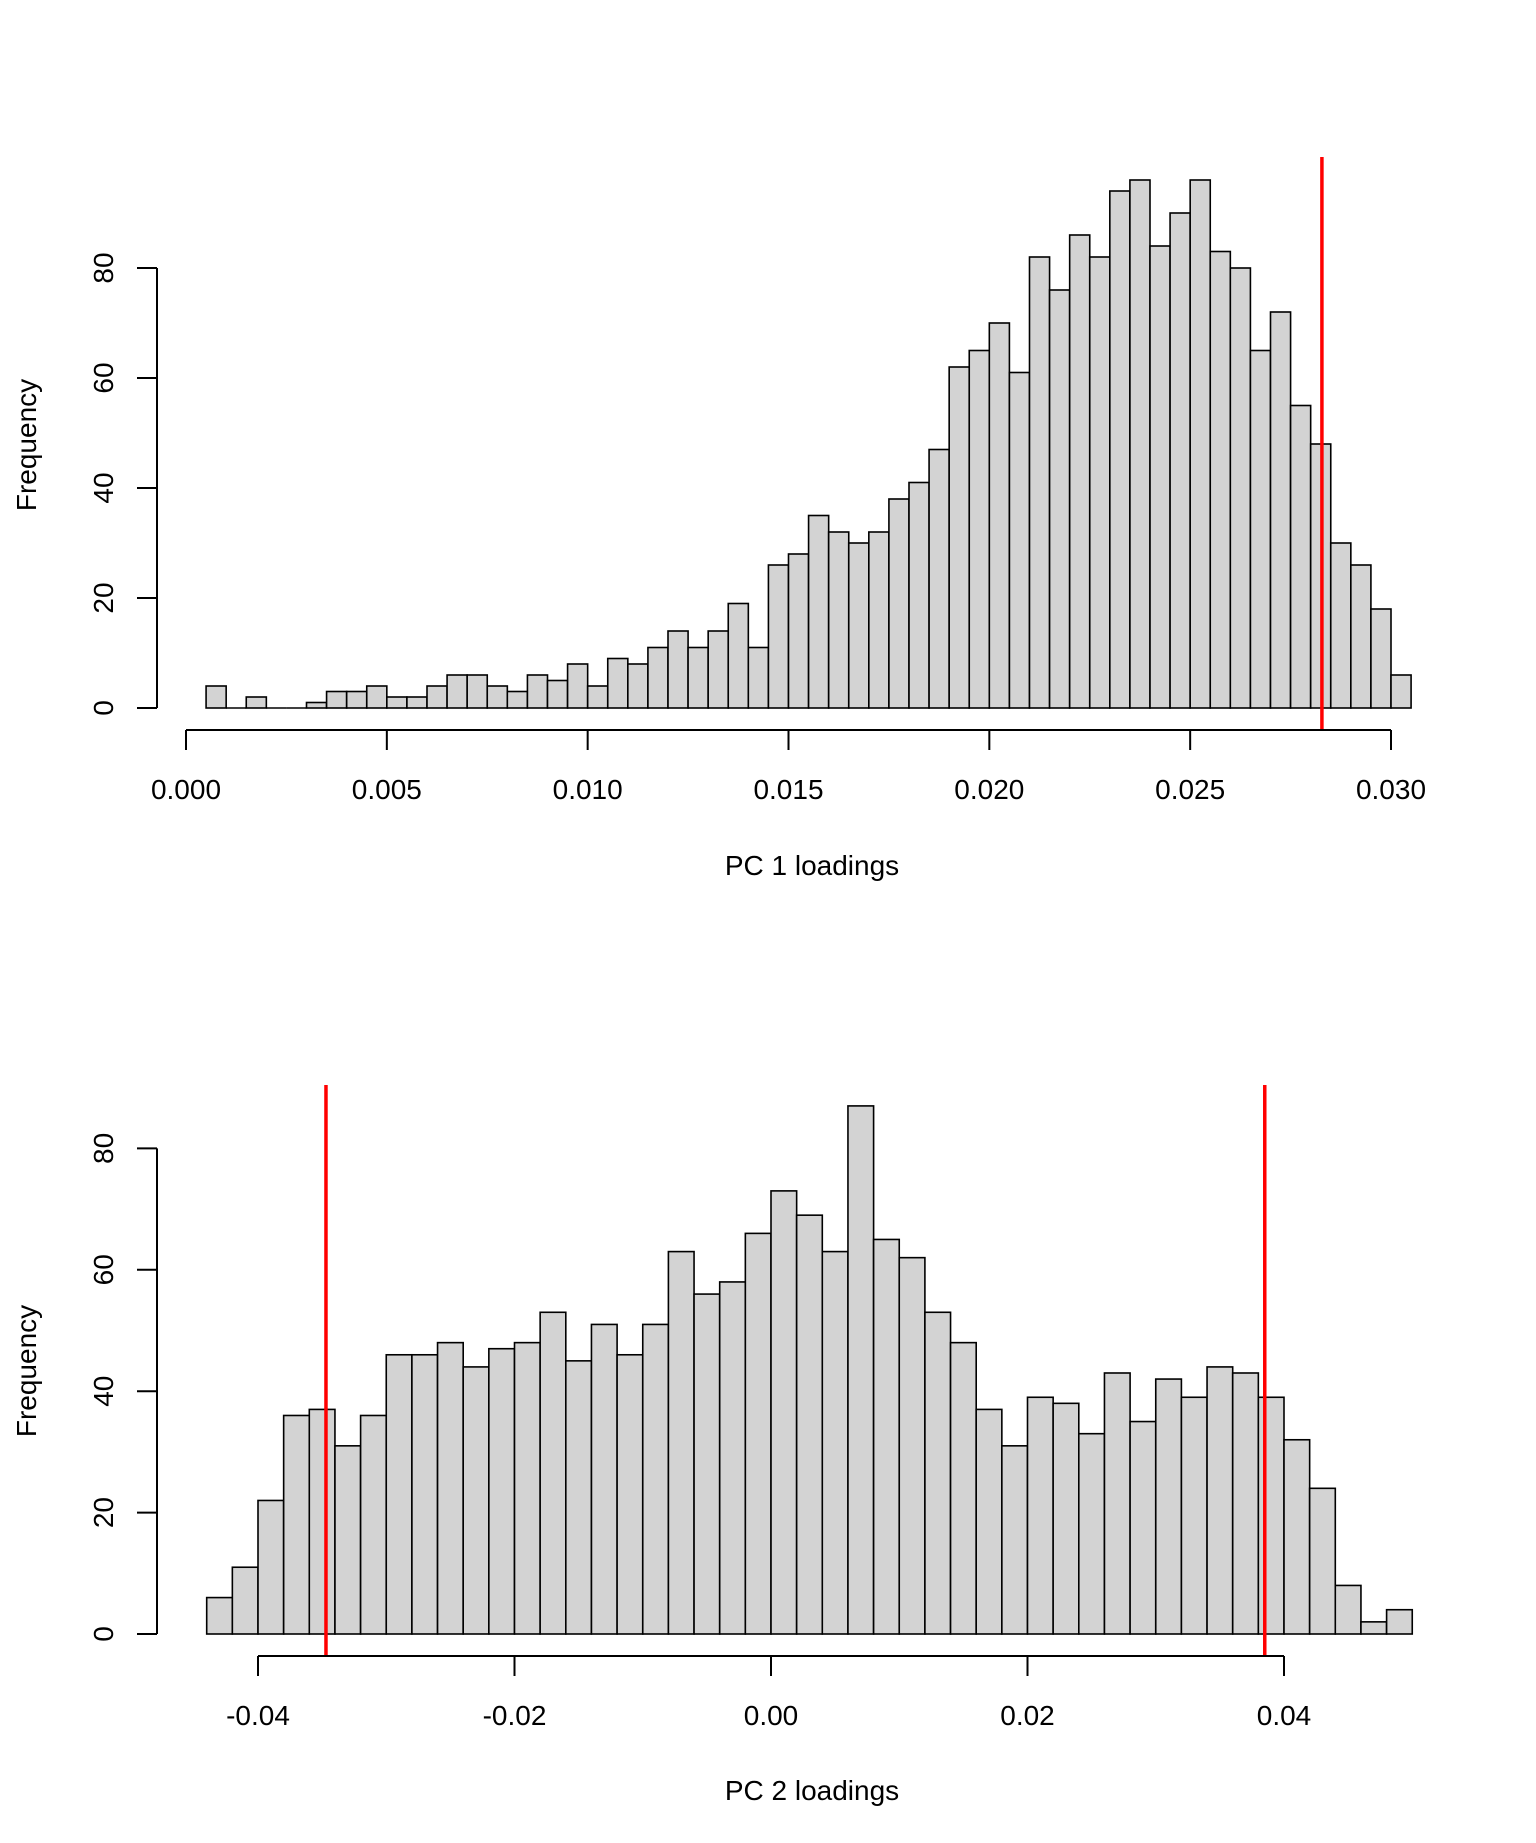 This screenshot has height=1843, width=1536. Describe the element at coordinates (788, 767) in the screenshot. I see `pc1-x-axis: 0.000 0.005 0.010 0.015 0.020 0.025 0.030` at that location.